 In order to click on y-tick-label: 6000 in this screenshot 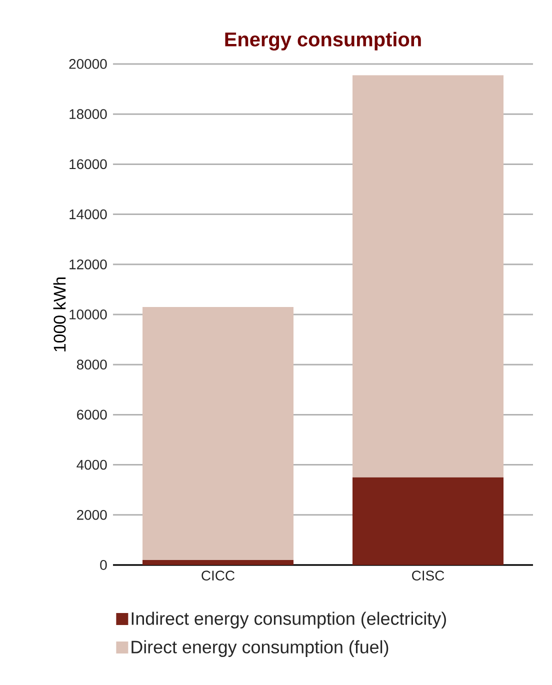, I will do `click(92, 415)`.